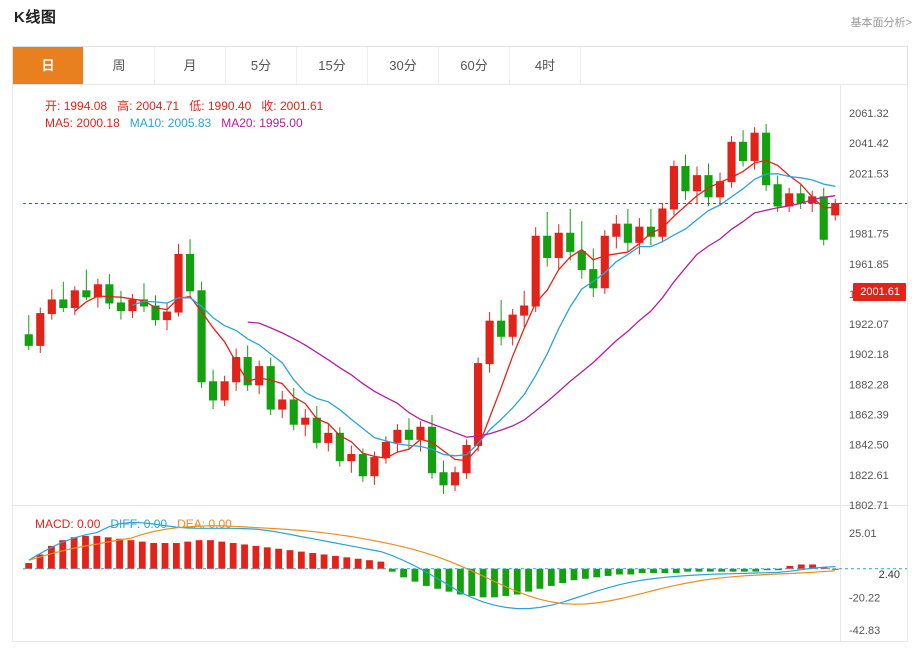 The width and height of the screenshot is (924, 652). Describe the element at coordinates (869, 446) in the screenshot. I see `svg-text: 1842.50` at that location.